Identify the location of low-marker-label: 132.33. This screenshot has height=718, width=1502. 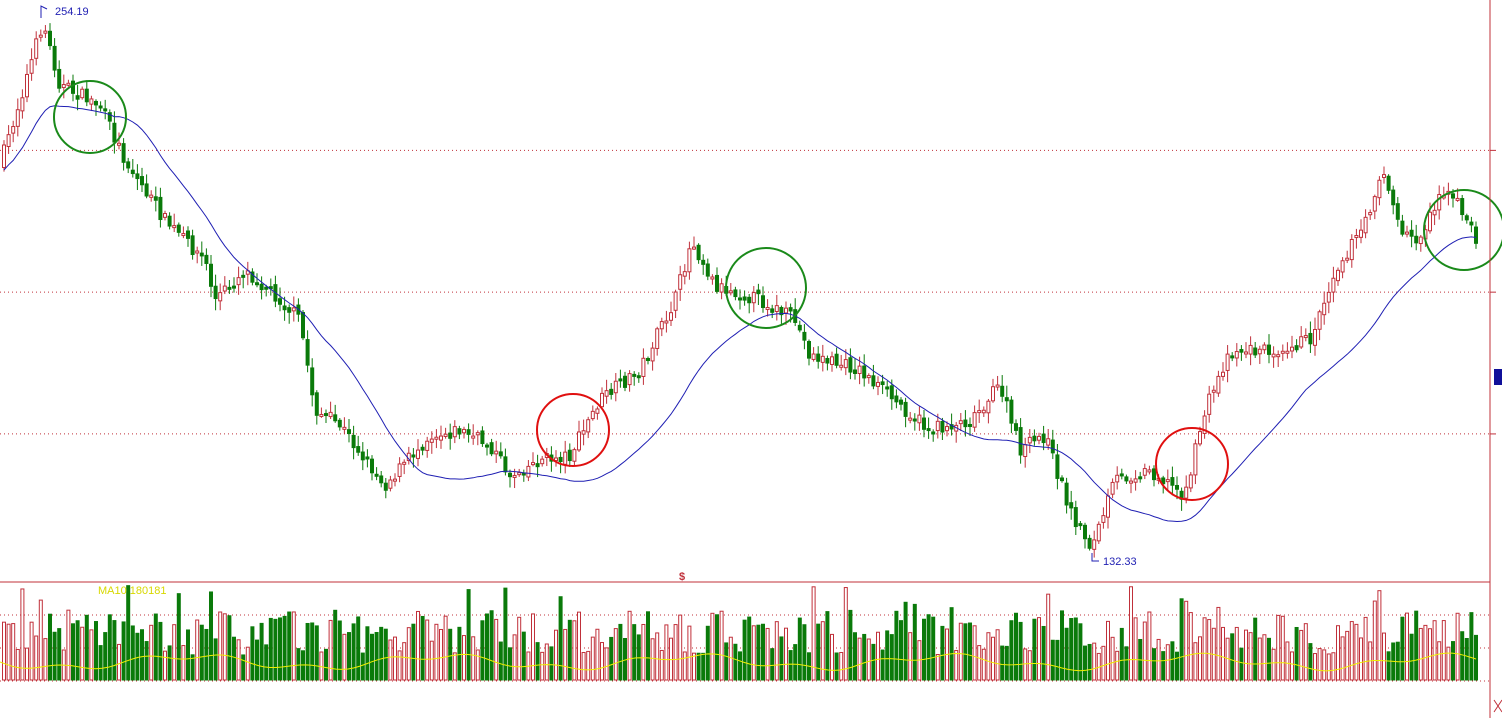
(1120, 562).